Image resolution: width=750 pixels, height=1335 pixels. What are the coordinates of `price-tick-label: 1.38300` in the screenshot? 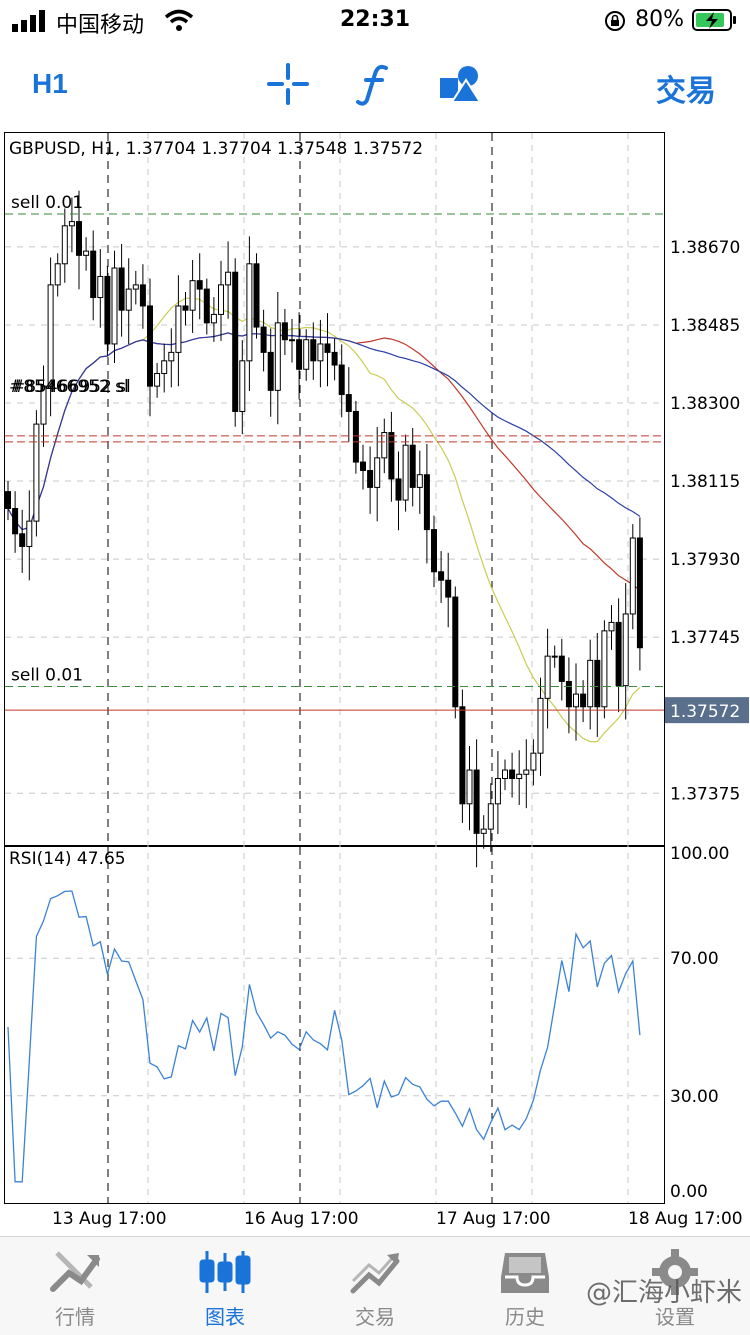 It's located at (705, 404).